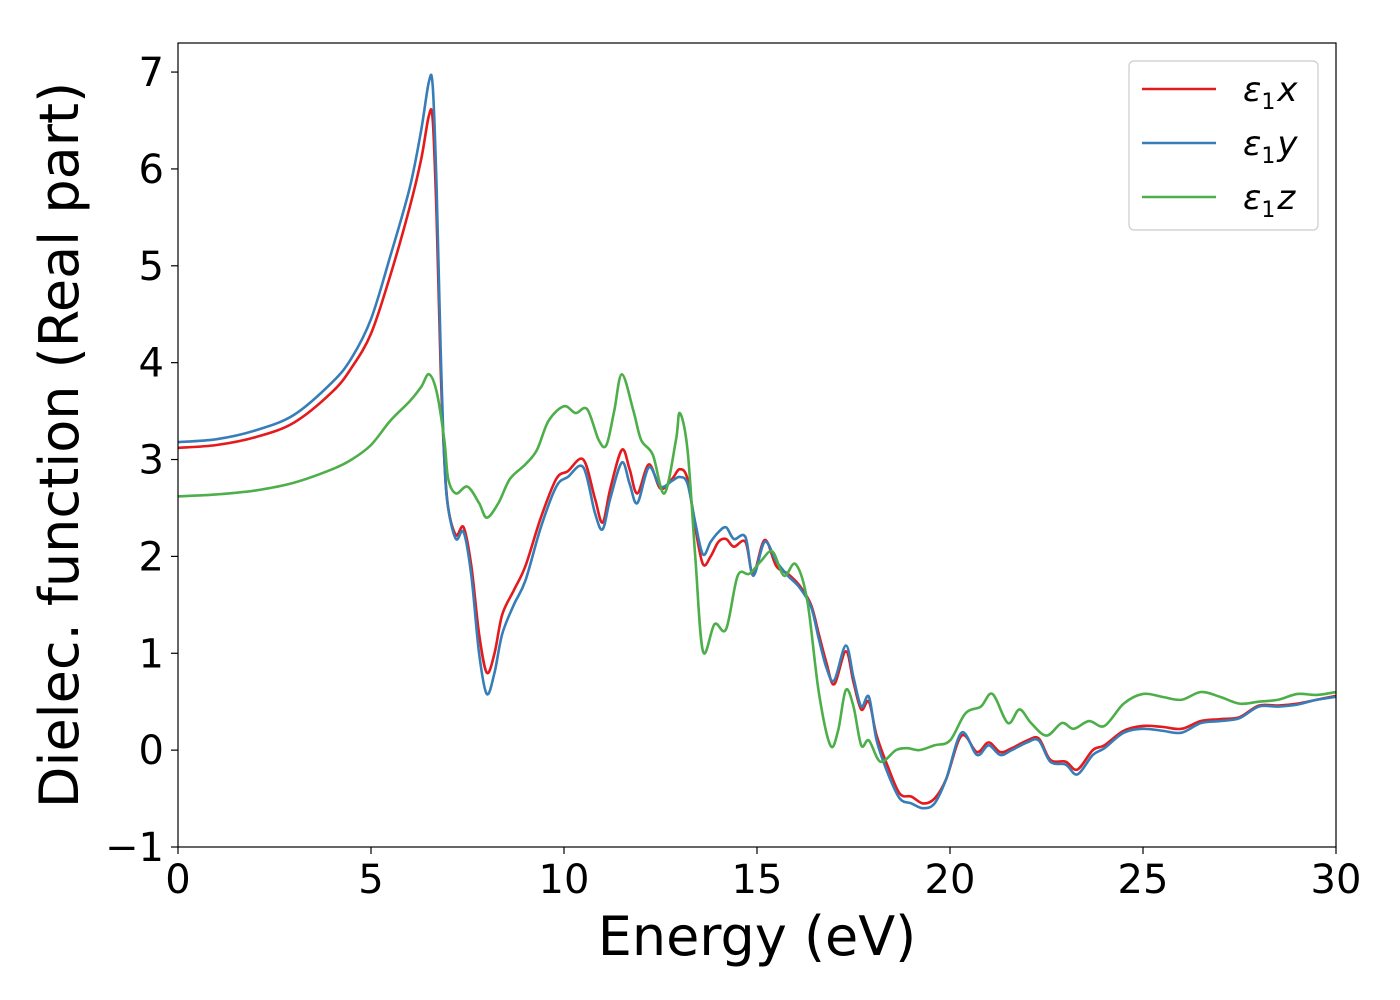  Describe the element at coordinates (151, 557) in the screenshot. I see `y-tick-label: 2` at that location.